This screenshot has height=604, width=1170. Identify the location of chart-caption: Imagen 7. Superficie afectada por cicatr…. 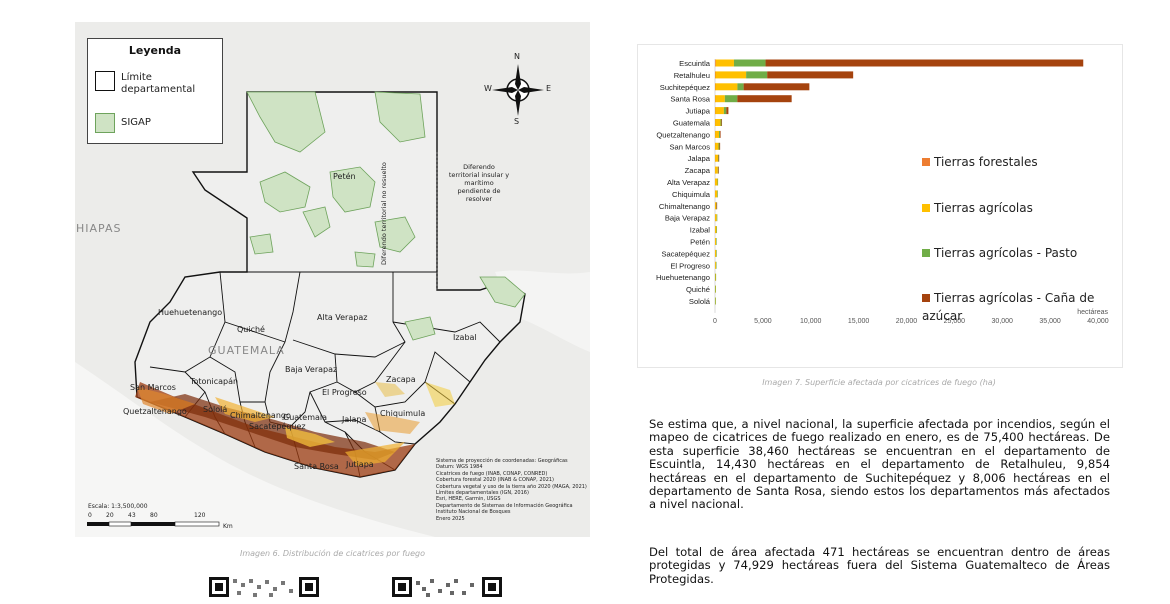
(879, 382).